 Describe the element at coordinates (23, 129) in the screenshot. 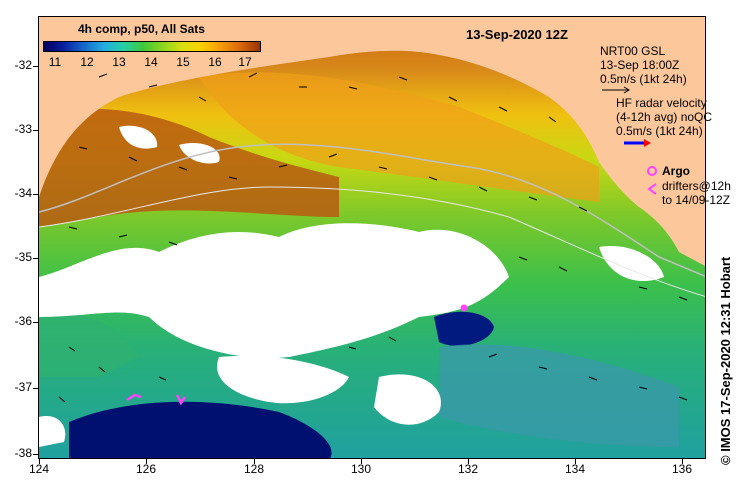

I see `y-tick-label: -33` at that location.